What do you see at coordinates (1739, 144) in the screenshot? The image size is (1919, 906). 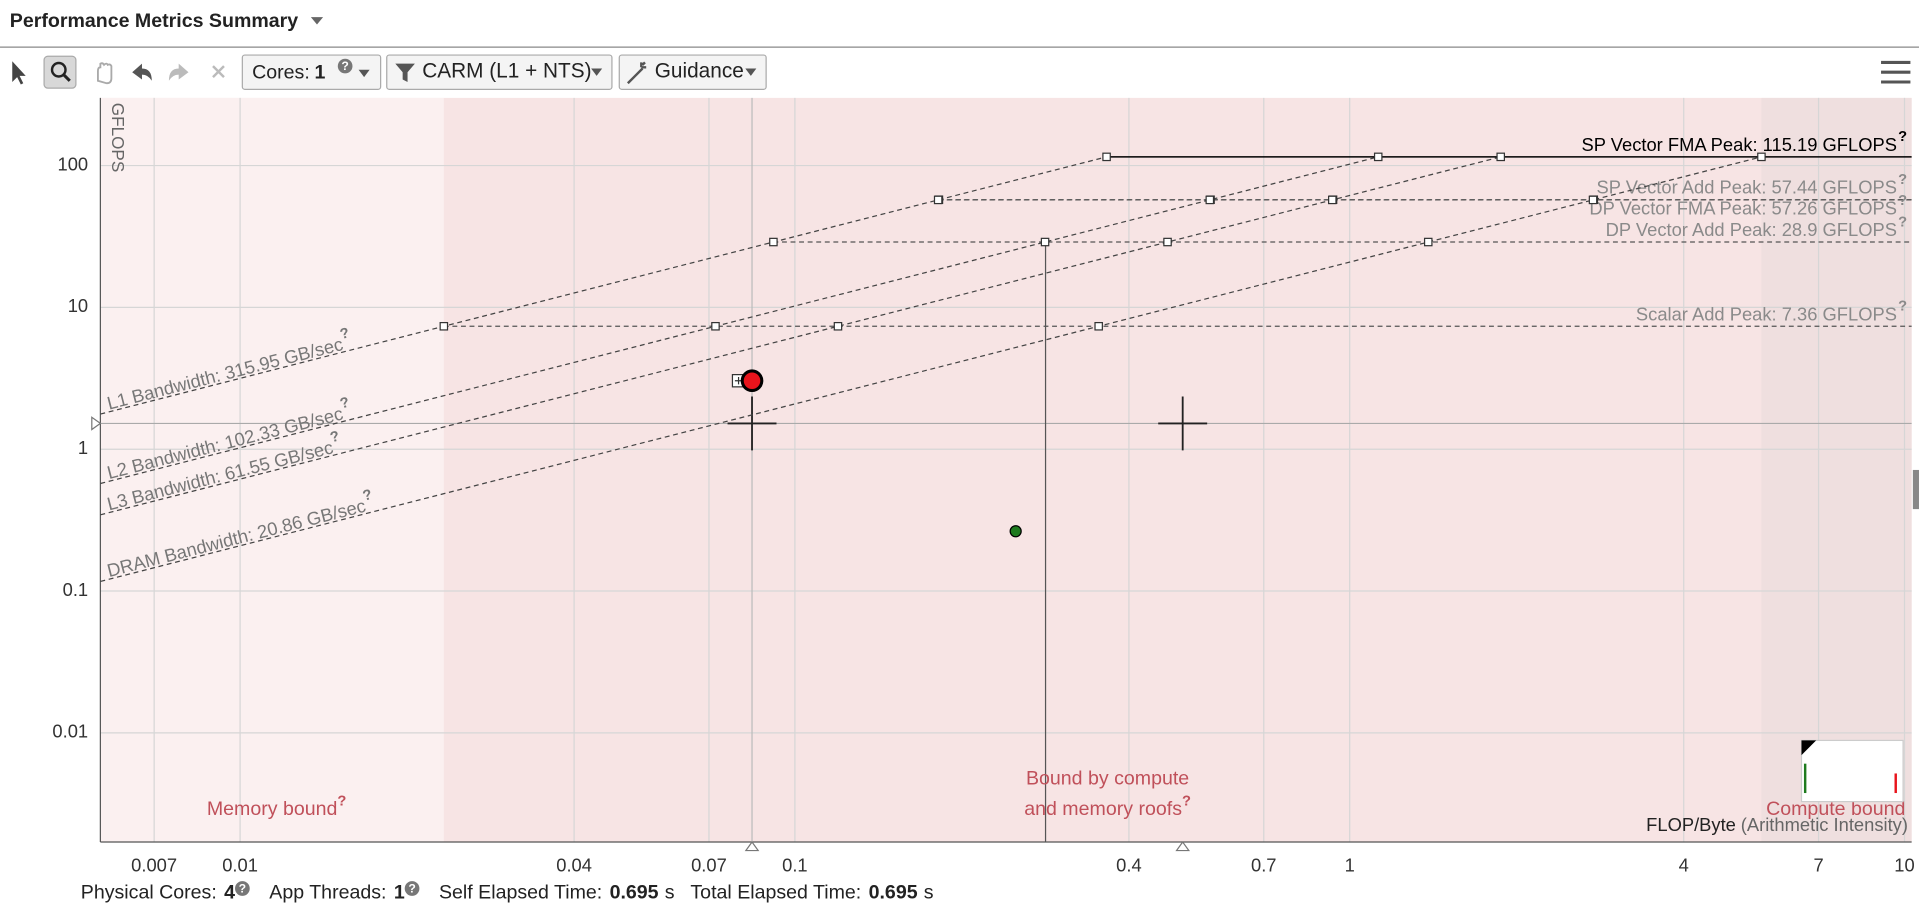 I see `roof-label-text: SP Vector FMA Peak: 115.19 GFLOPS` at bounding box center [1739, 144].